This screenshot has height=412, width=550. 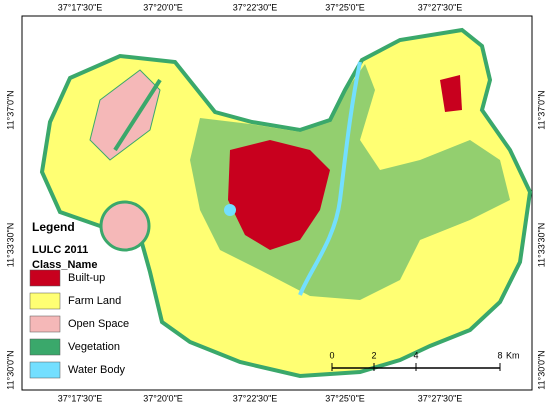 I want to click on scale-tick-label: 4, so click(x=415, y=355).